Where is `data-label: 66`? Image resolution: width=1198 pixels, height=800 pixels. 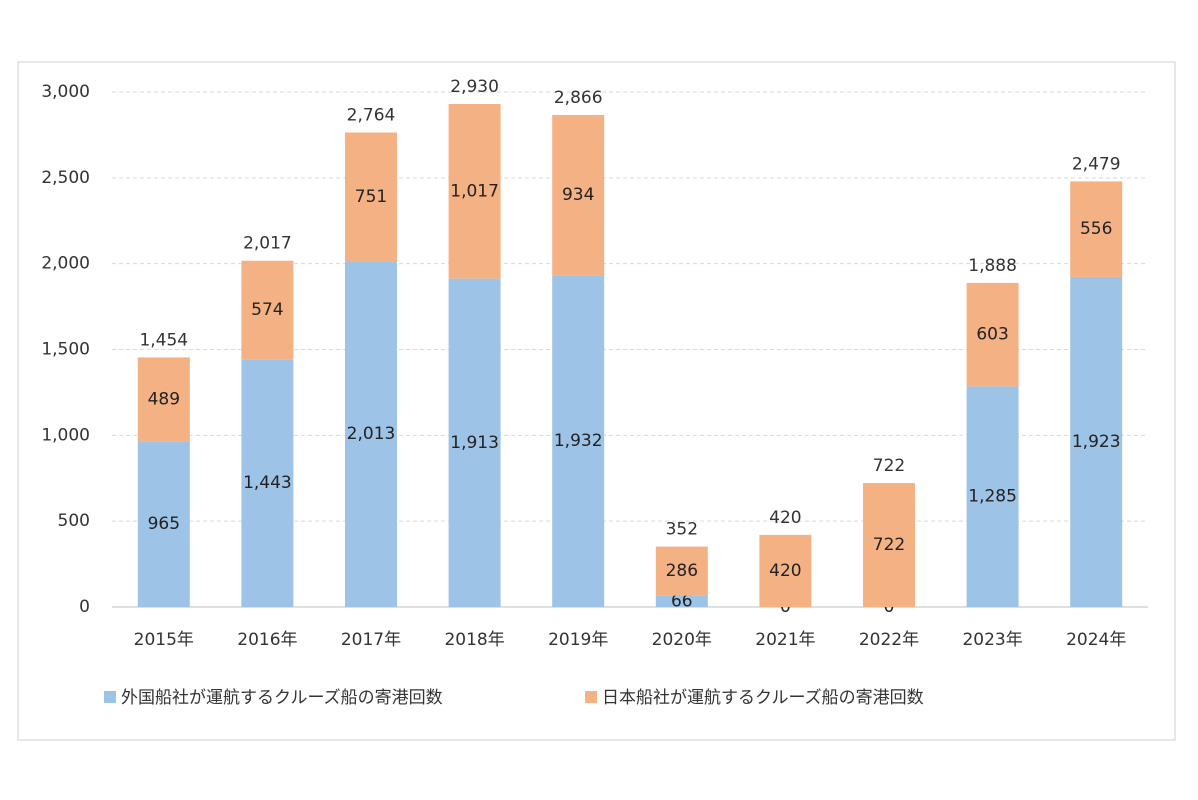 data-label: 66 is located at coordinates (682, 601).